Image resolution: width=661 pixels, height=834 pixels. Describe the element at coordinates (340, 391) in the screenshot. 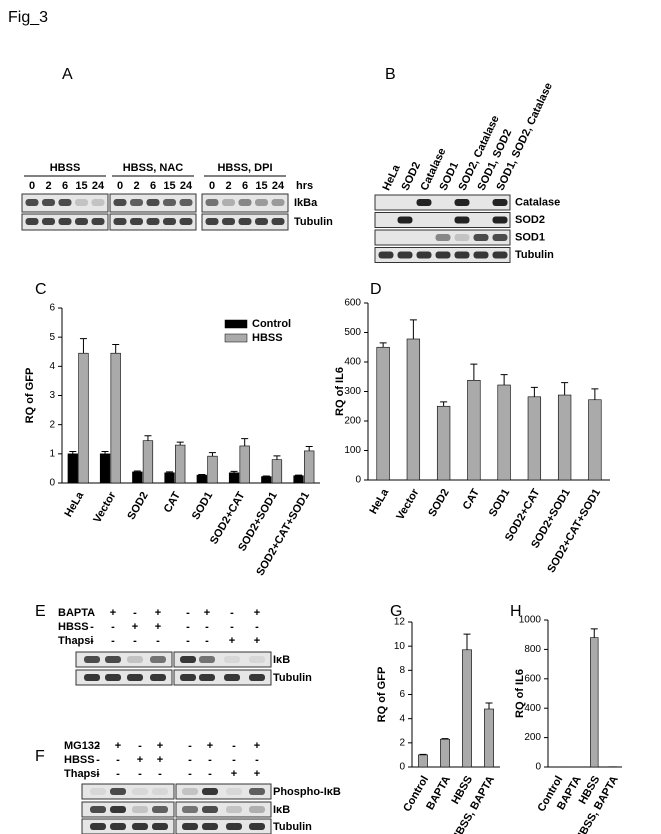

I see `y-axis-label: RQ of IL6` at that location.